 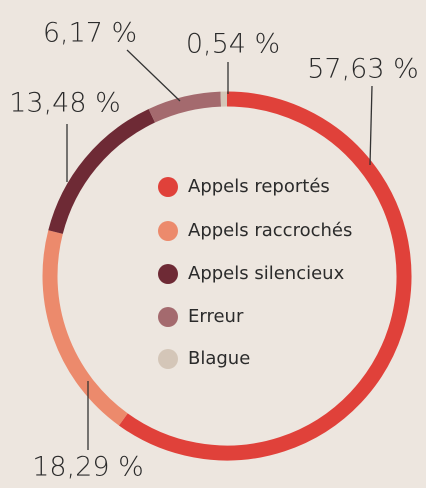 I want to click on legend-label: Appels silencieux, so click(x=266, y=273).